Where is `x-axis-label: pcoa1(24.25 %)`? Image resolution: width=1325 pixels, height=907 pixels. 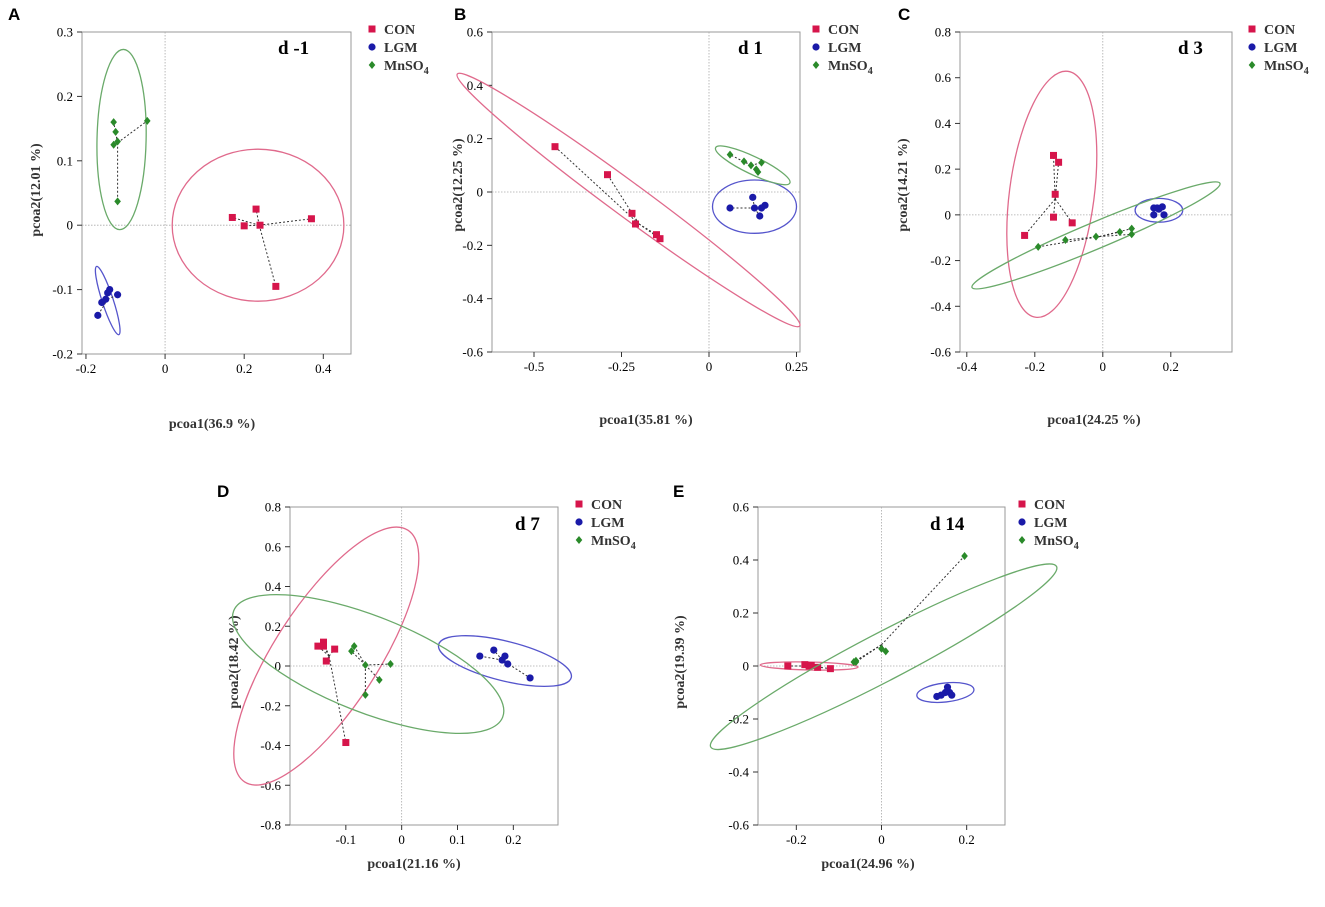 x-axis-label: pcoa1(24.25 %) is located at coordinates (1094, 420).